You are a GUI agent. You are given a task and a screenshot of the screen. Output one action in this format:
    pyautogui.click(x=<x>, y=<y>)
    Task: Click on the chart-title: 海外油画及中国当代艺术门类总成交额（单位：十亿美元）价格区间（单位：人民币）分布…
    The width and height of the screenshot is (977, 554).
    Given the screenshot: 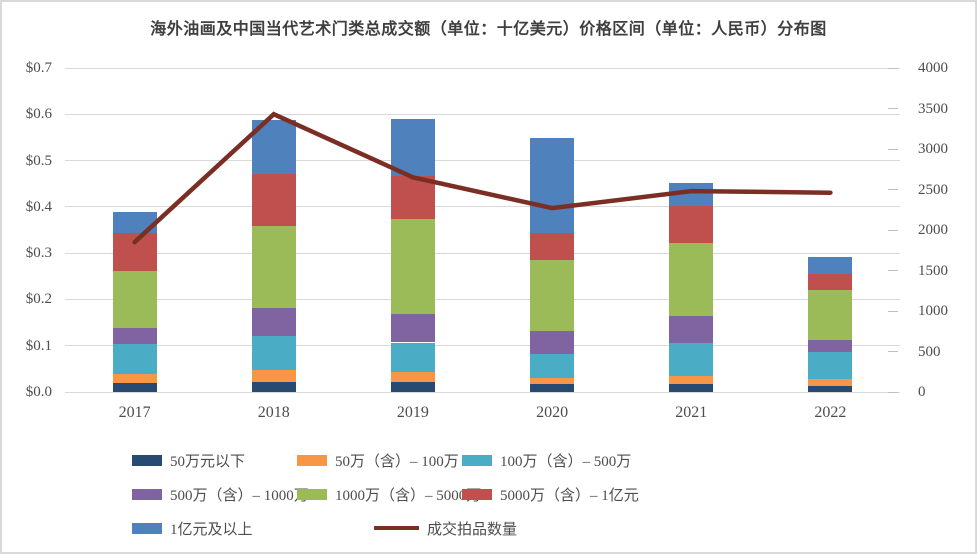 What is the action you would take?
    pyautogui.click(x=488, y=29)
    